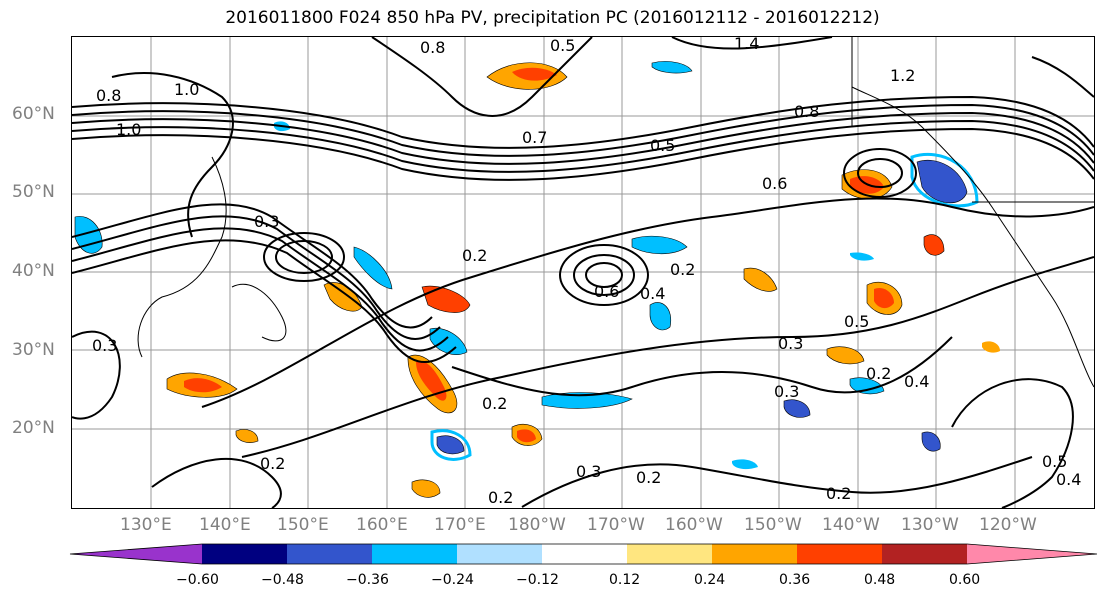  I want to click on lon-label: 130°W, so click(930, 525).